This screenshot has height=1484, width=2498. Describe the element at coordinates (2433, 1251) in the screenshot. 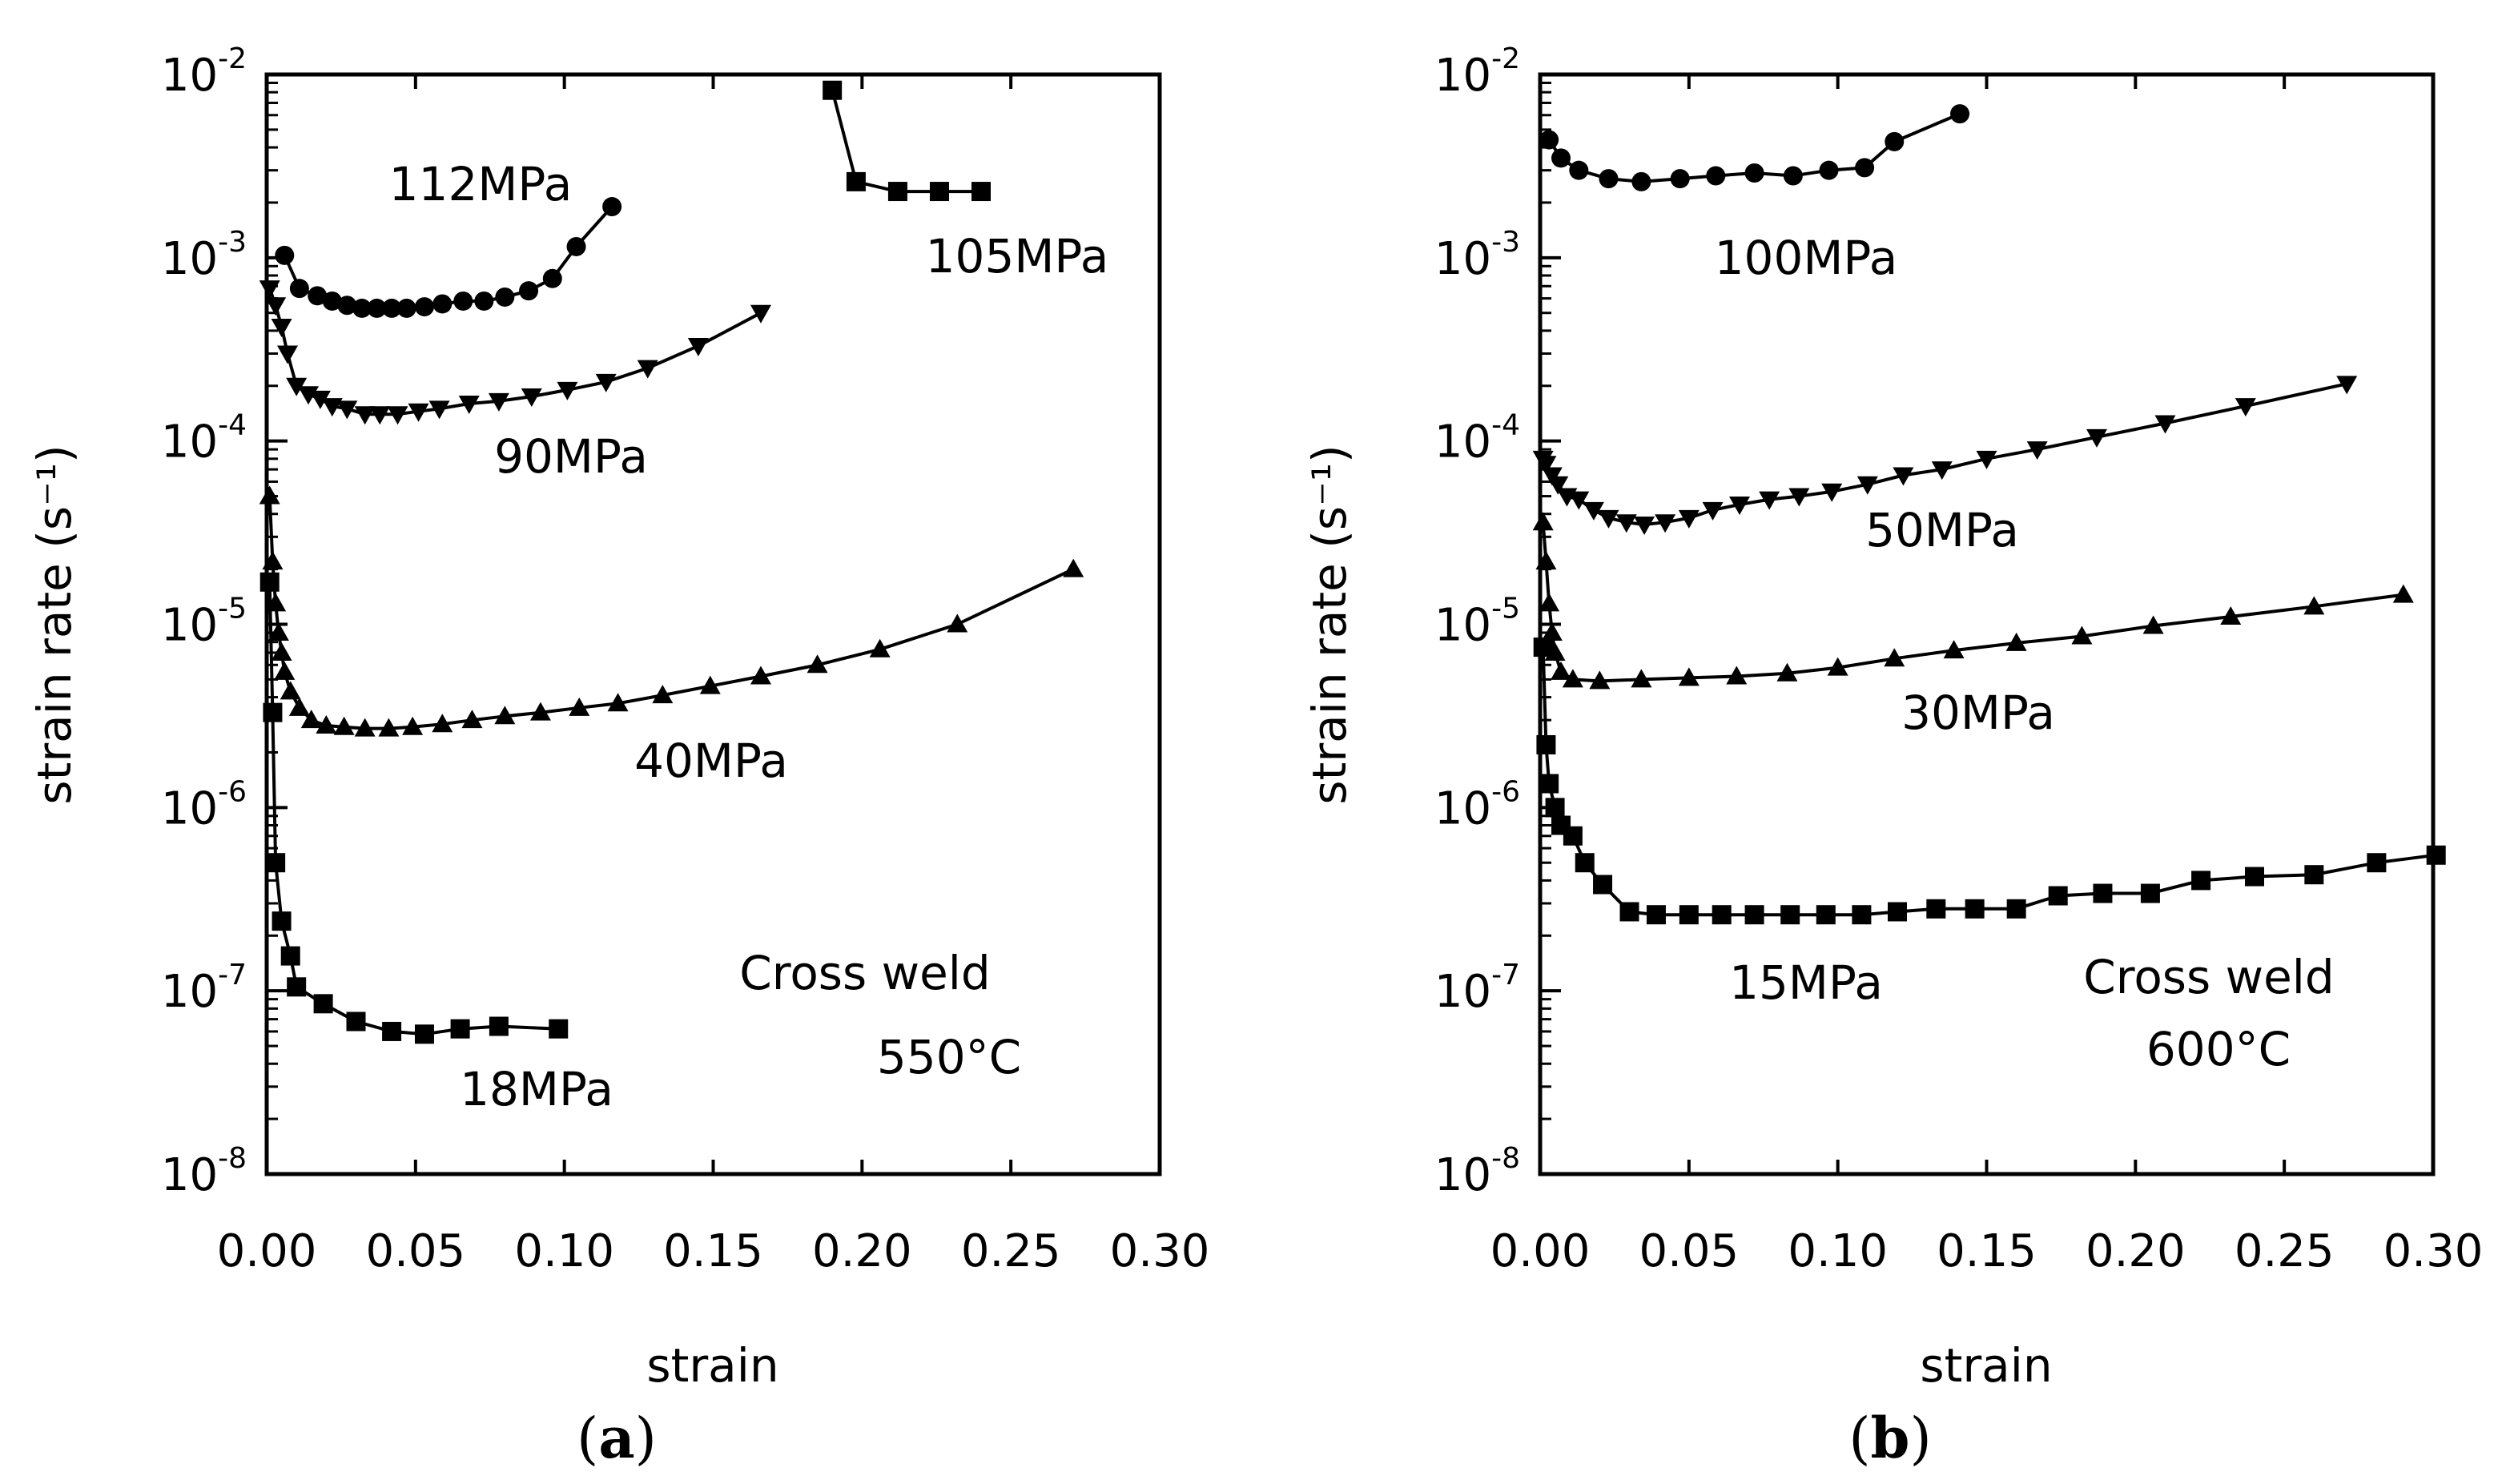

I see `x-tick-label-b-6: 0.30` at that location.